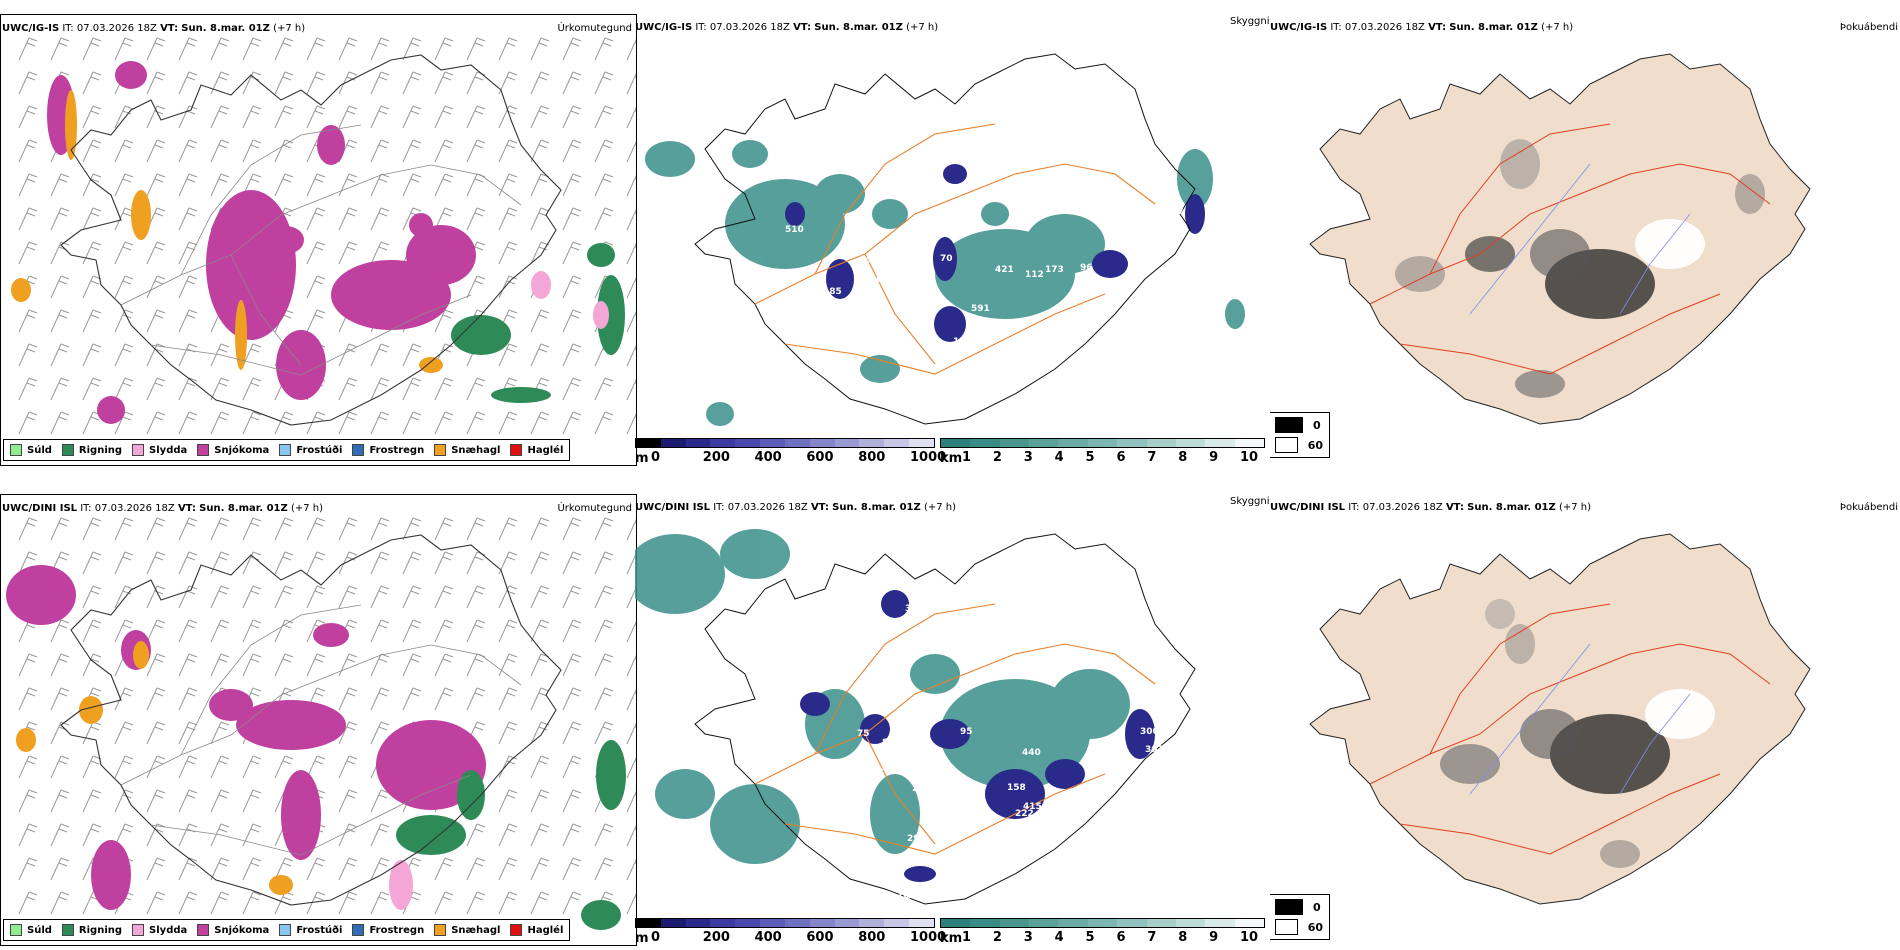 The width and height of the screenshot is (1900, 950). Describe the element at coordinates (1317, 425) in the screenshot. I see `fog-legend-top: 0` at that location.